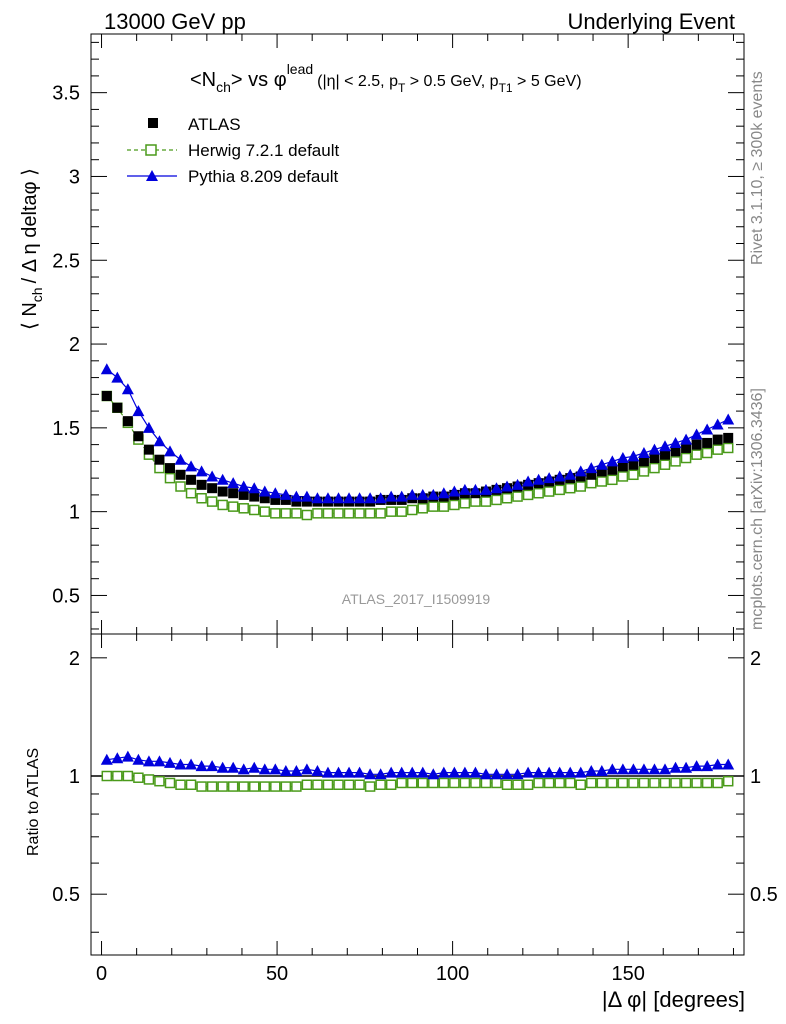 The image size is (786, 1024). What do you see at coordinates (451, 81) in the screenshot?
I see `title-cond-mid: > 0.5 GeV, p` at bounding box center [451, 81].